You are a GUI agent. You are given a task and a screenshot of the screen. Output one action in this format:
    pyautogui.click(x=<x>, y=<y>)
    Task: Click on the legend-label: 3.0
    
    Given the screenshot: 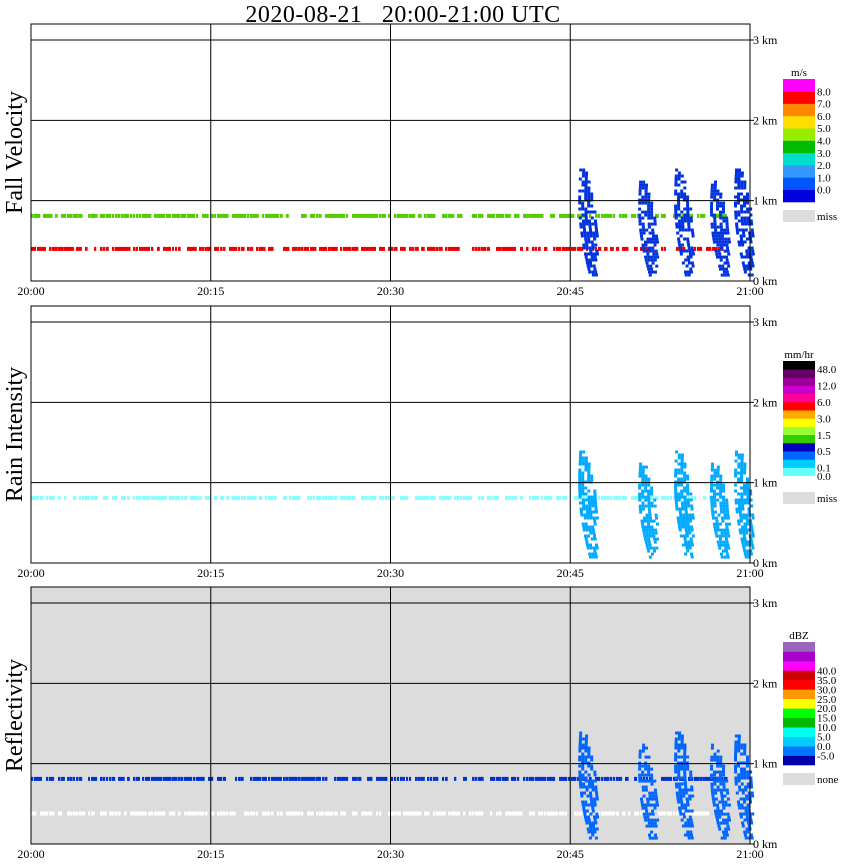 What is the action you would take?
    pyautogui.click(x=824, y=419)
    